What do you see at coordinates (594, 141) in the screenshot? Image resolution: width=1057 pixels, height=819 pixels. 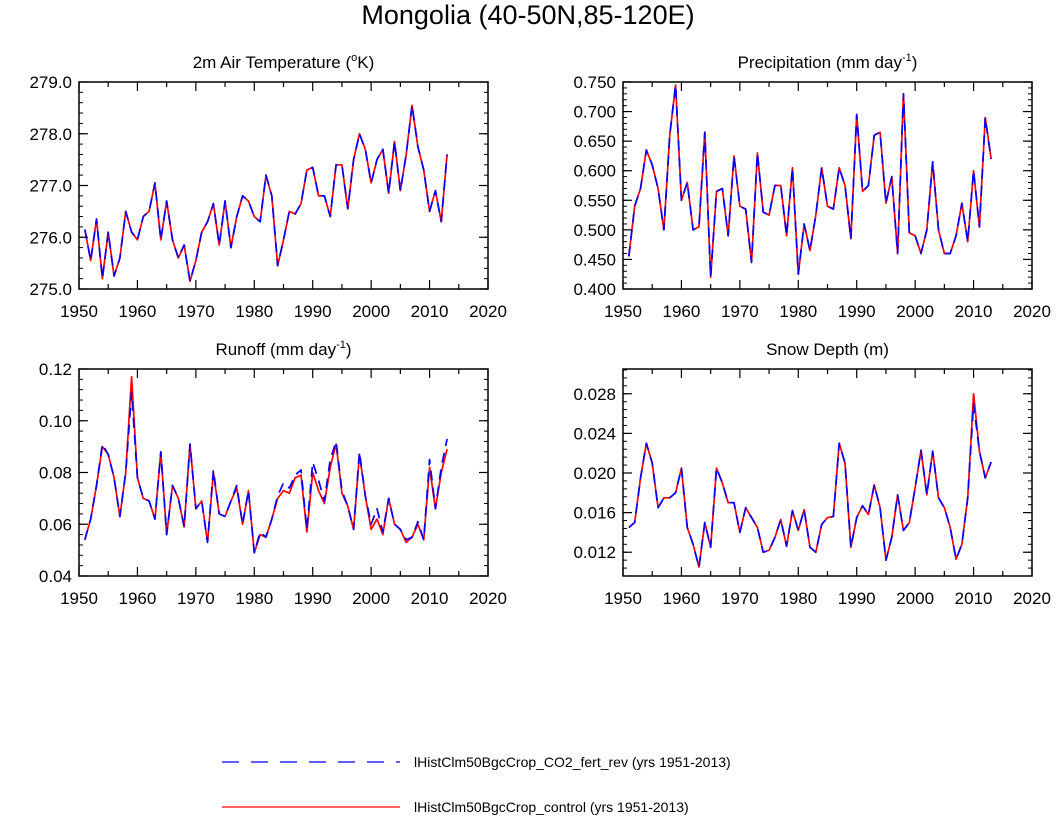 I see `y-tick-label: 0.650` at bounding box center [594, 141].